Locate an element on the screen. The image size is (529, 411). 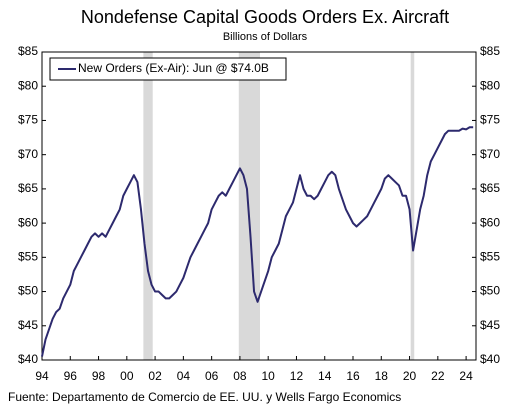
legend-box is located at coordinates (168, 69).